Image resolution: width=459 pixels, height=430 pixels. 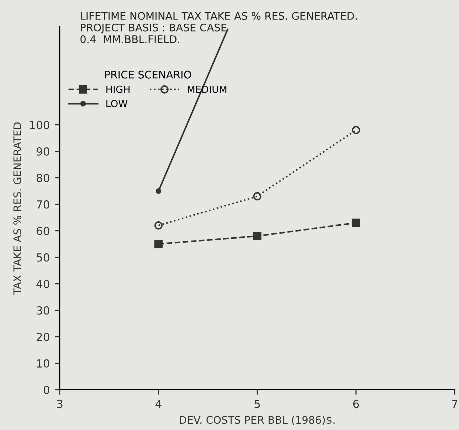 What do you see at coordinates (40, 125) in the screenshot?
I see `y-tick-label: 100` at bounding box center [40, 125].